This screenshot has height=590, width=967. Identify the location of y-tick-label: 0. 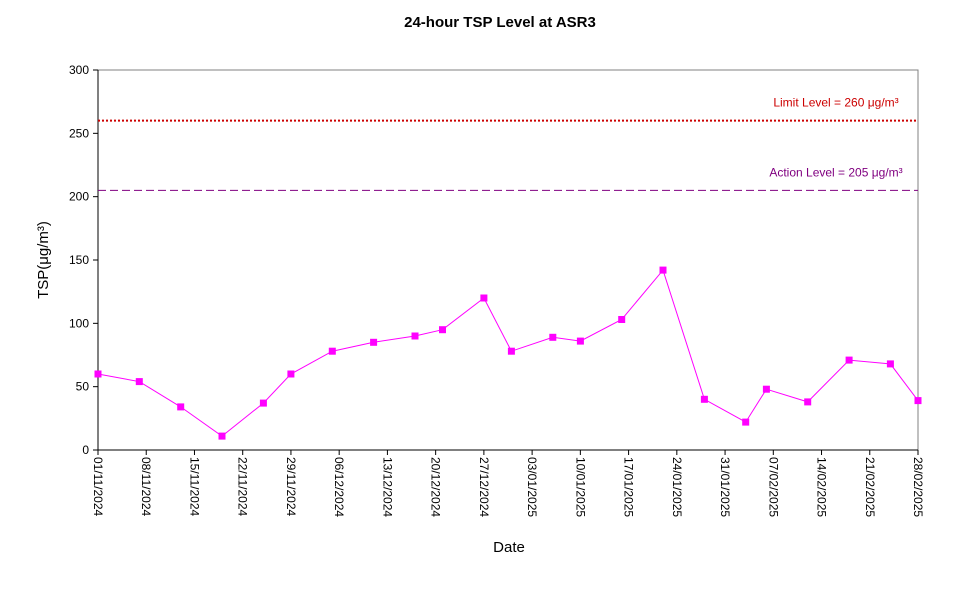
(85, 450).